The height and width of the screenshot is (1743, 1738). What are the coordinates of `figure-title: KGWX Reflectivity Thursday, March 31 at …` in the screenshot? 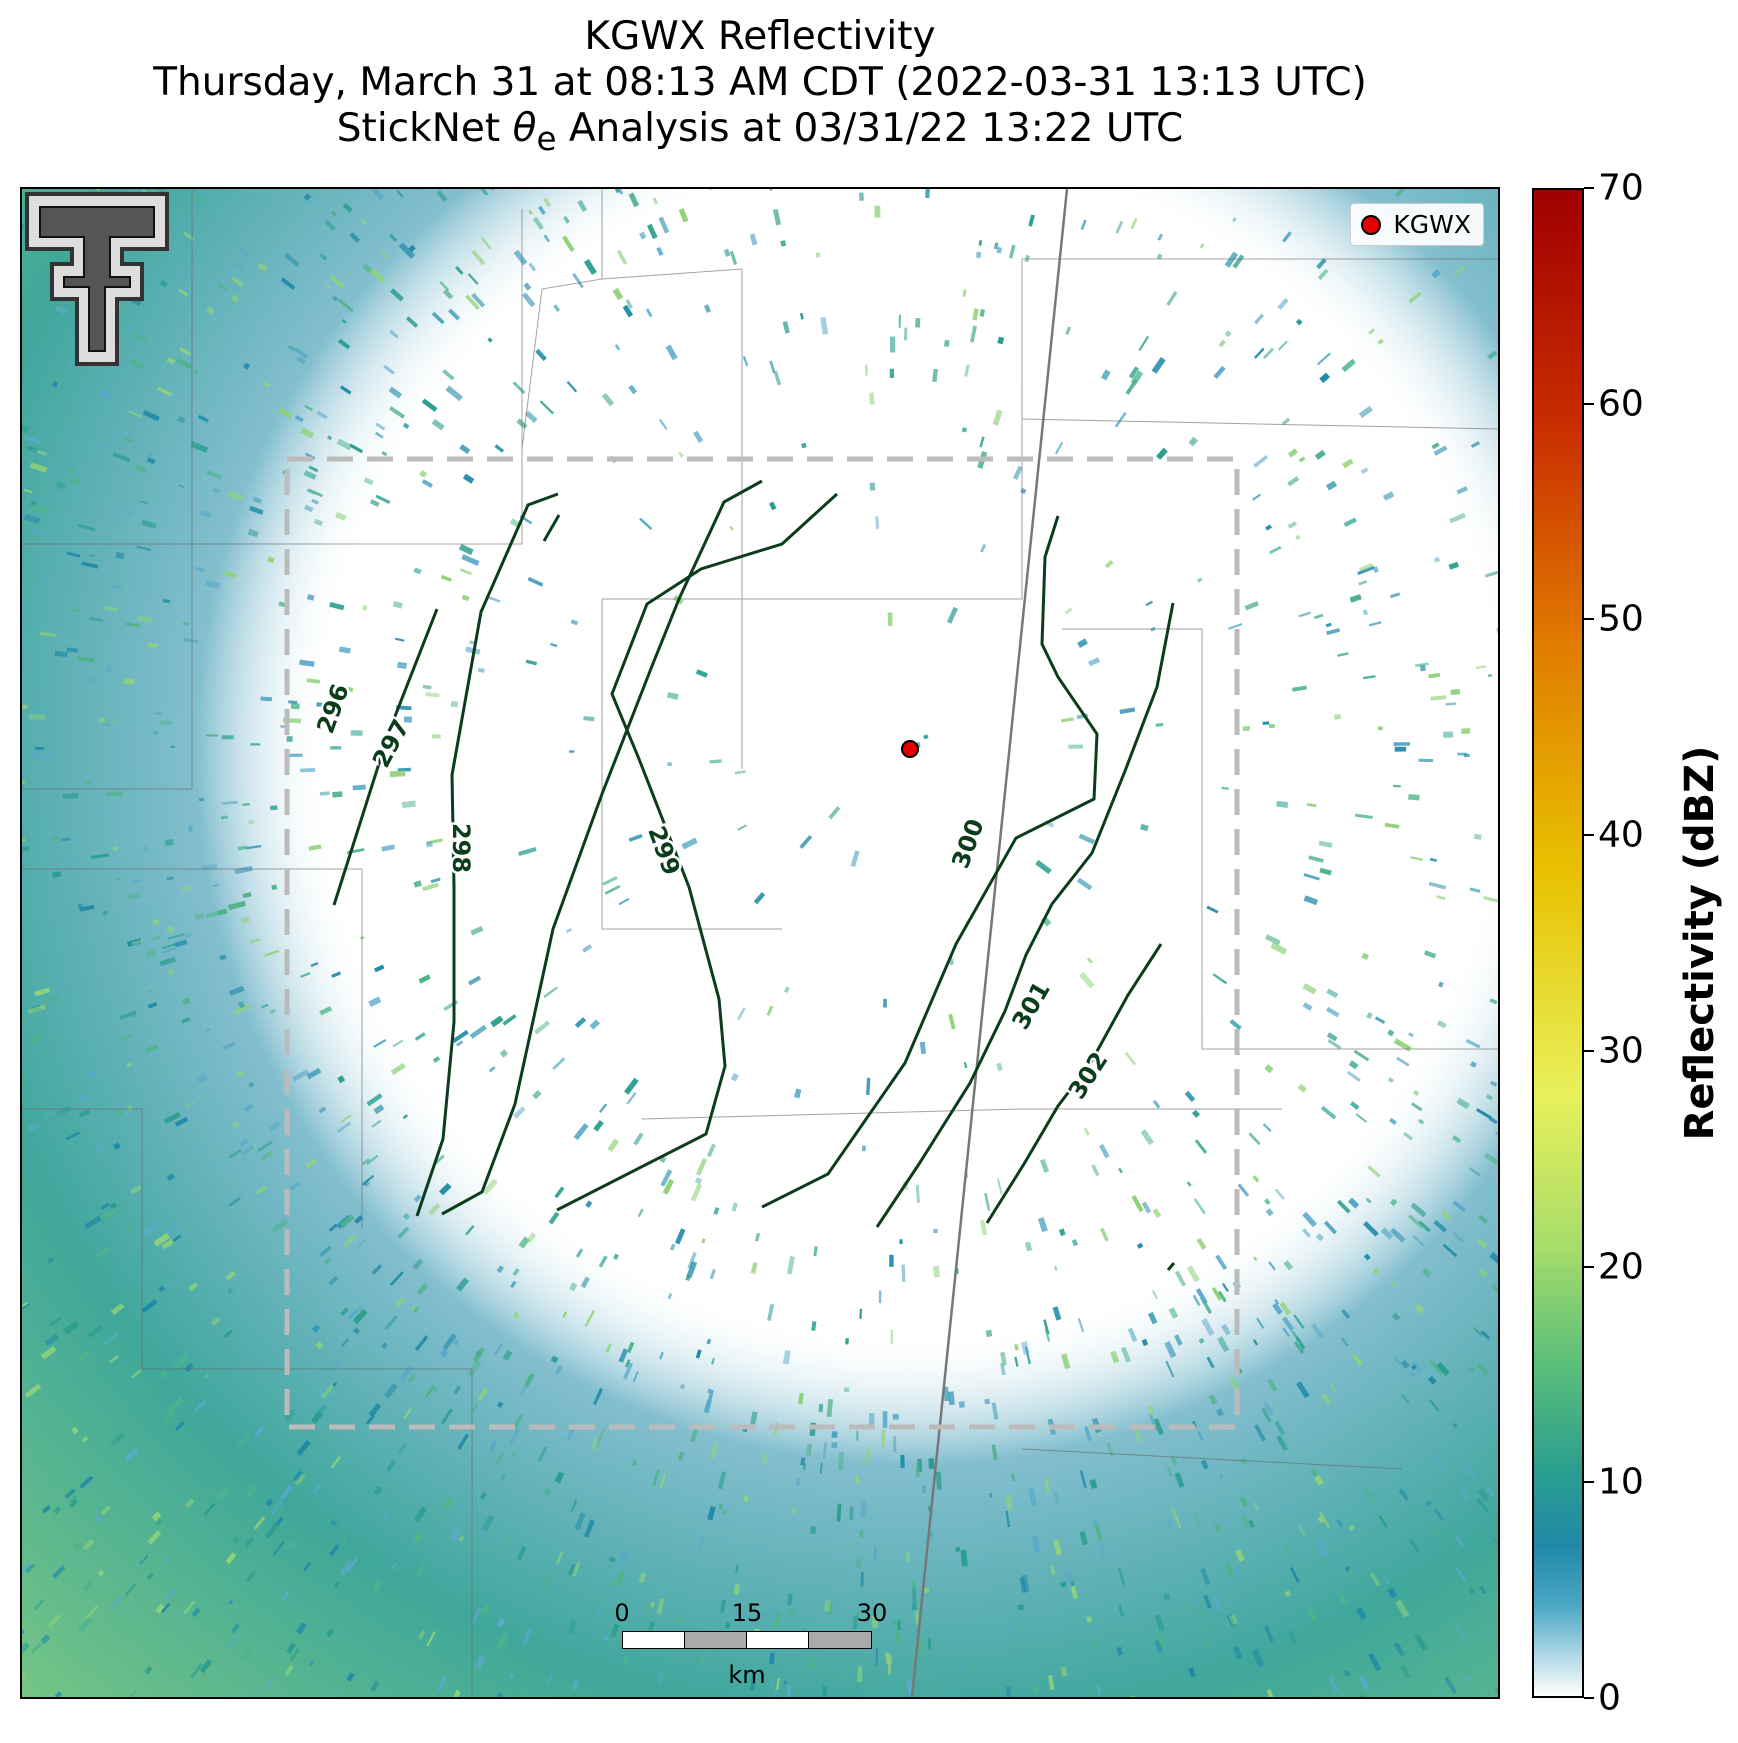 It's located at (760, 88).